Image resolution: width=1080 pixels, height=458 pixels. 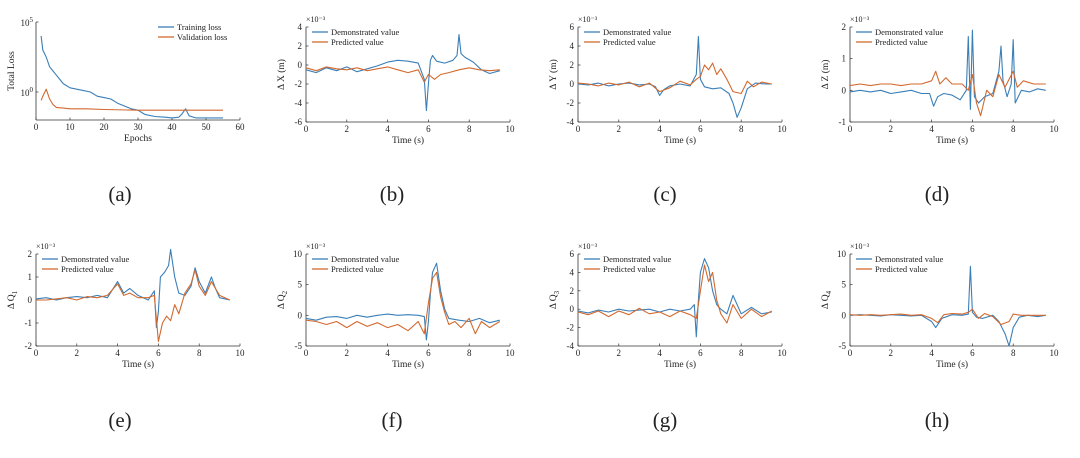 What do you see at coordinates (299, 122) in the screenshot?
I see `y-tick-label: -6` at bounding box center [299, 122].